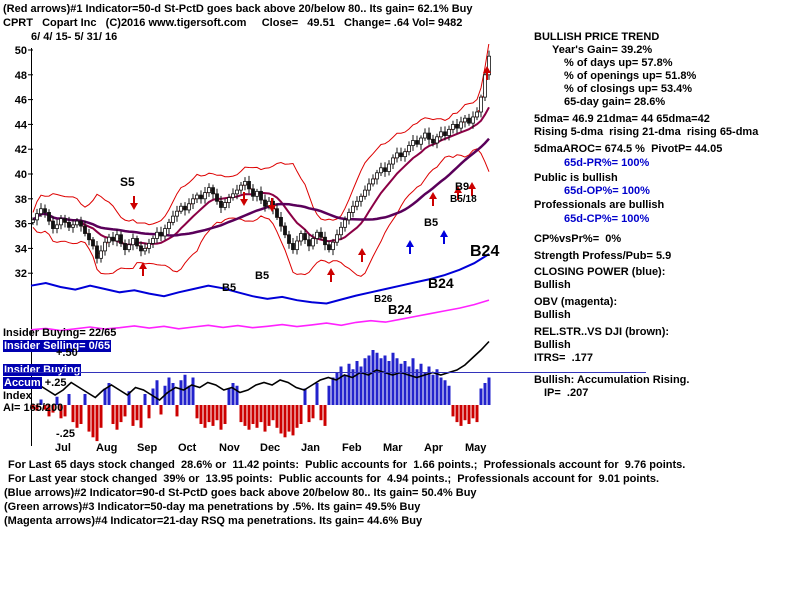 This screenshot has height=600, width=800. What do you see at coordinates (147, 448) in the screenshot?
I see `x-axis-month: Sep` at bounding box center [147, 448].